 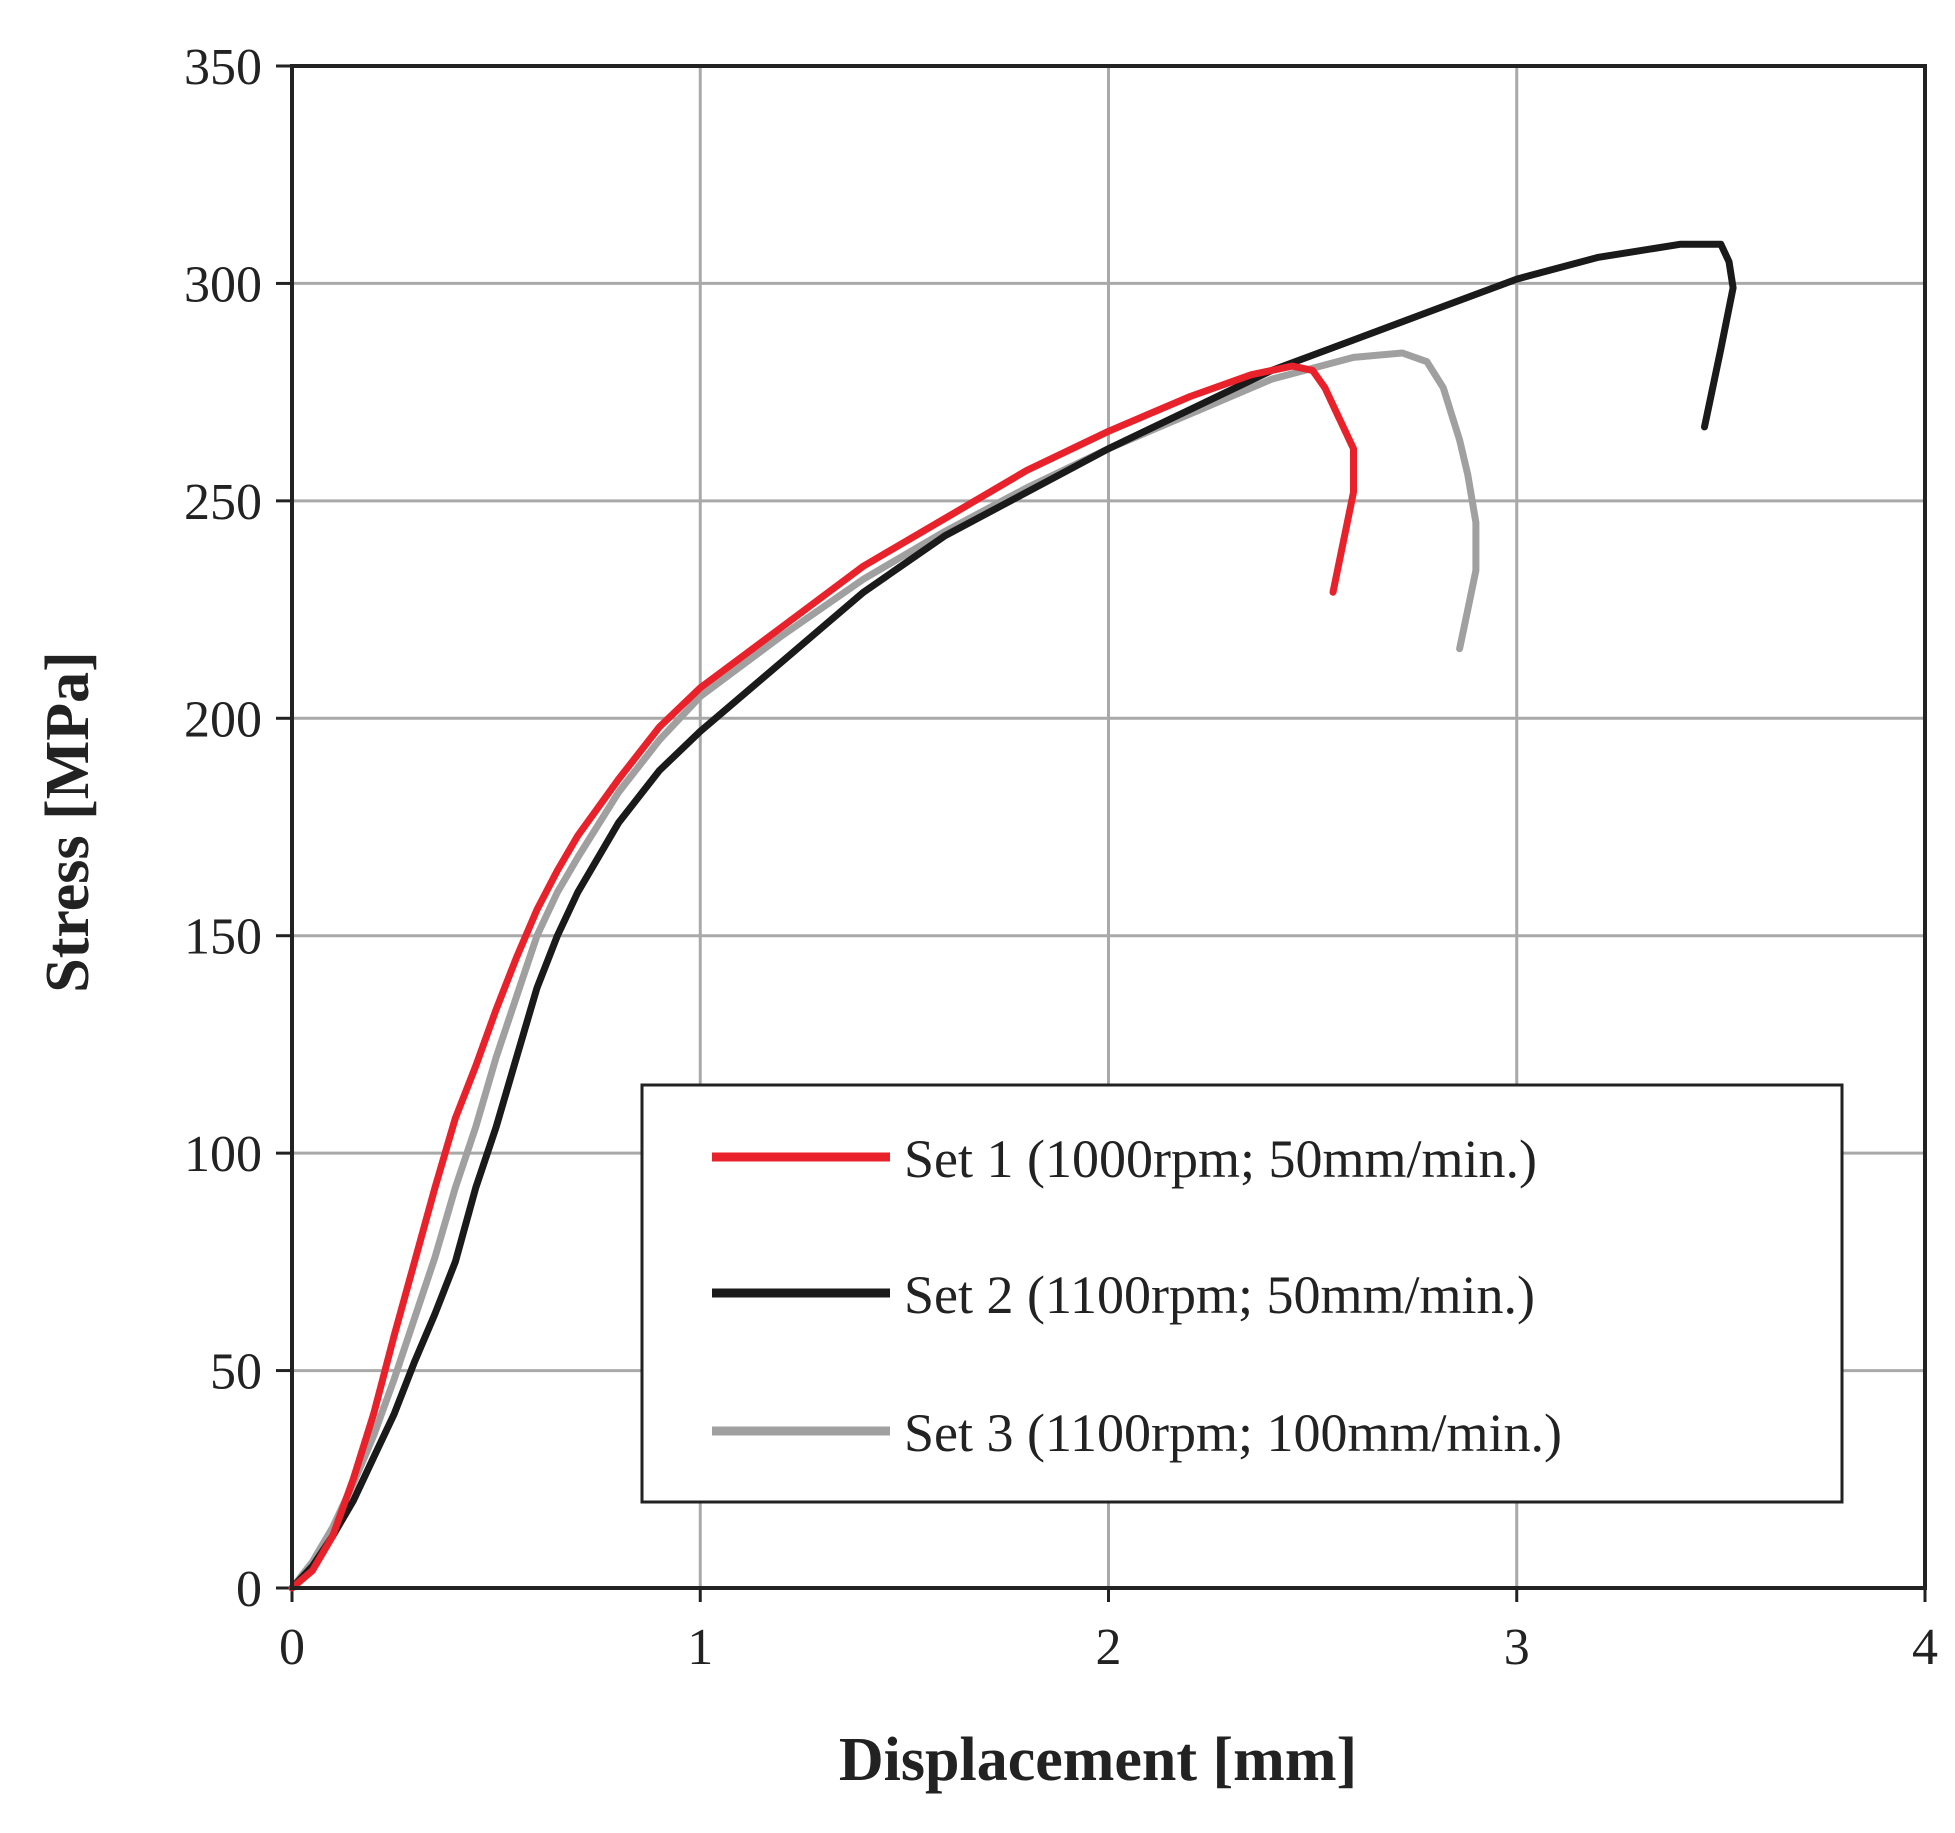 What do you see at coordinates (1517, 1647) in the screenshot?
I see `x-tick-label-3: 3` at bounding box center [1517, 1647].